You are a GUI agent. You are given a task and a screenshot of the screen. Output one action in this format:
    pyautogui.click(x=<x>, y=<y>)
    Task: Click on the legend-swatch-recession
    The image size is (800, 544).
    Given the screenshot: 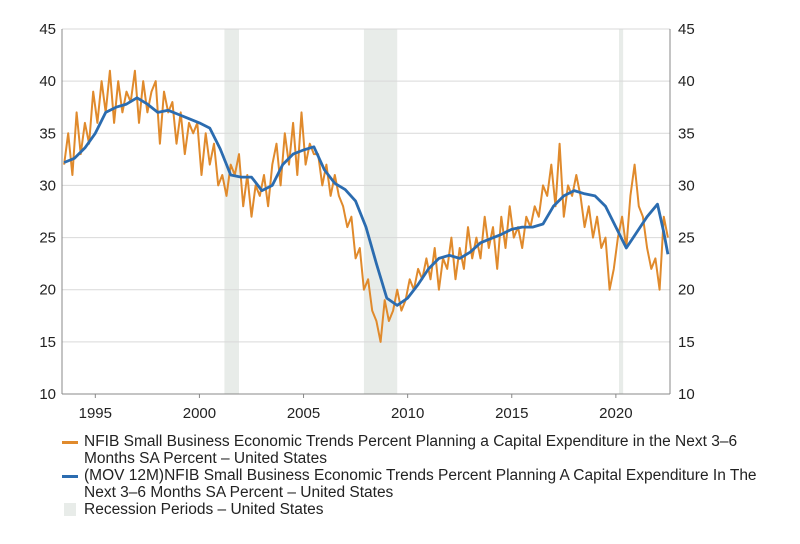 What is the action you would take?
    pyautogui.click(x=70, y=509)
    